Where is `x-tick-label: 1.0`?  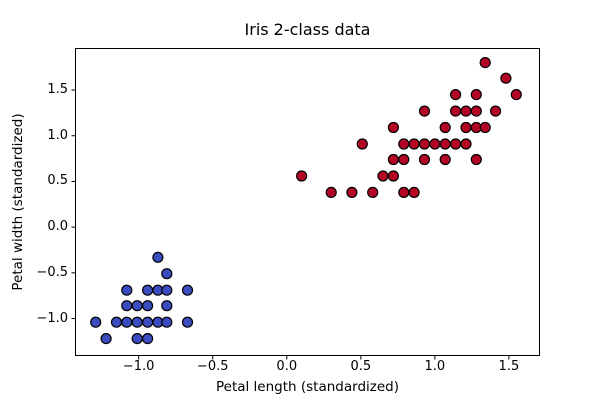 x-tick-label: 1.0 is located at coordinates (435, 366).